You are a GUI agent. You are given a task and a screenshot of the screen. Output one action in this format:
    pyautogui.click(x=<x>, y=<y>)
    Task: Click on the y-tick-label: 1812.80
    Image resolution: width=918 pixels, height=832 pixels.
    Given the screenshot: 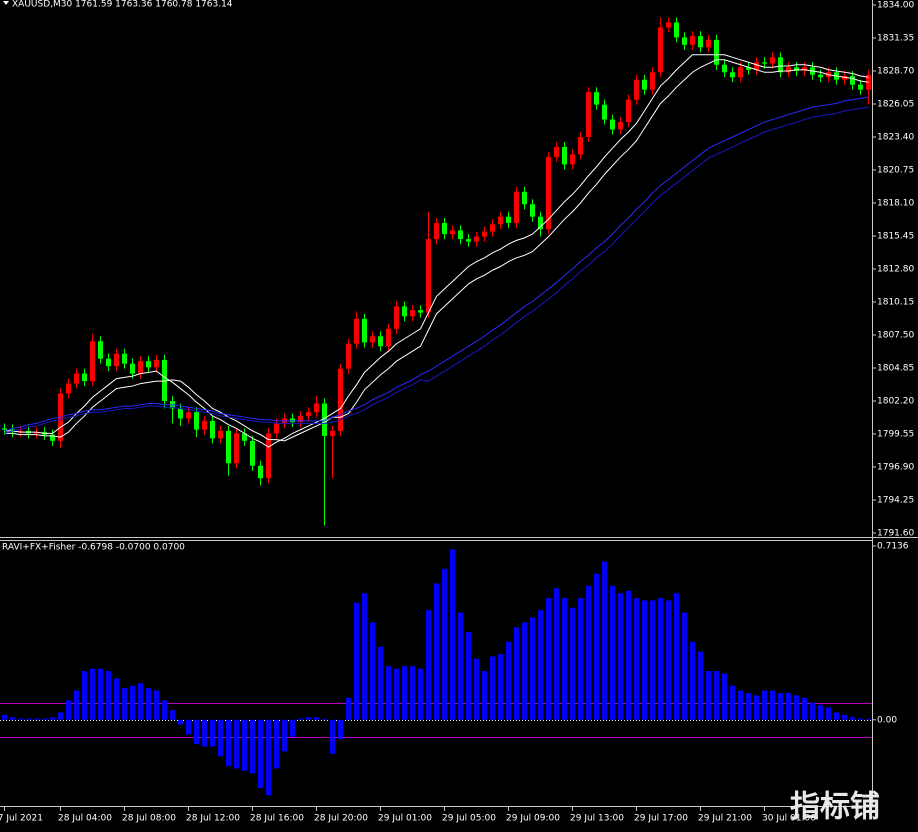 What is the action you would take?
    pyautogui.click(x=895, y=270)
    